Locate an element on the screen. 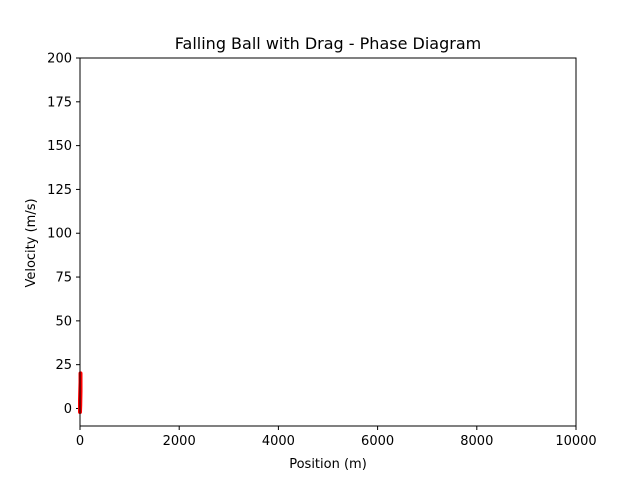  y-tick-label: 125 is located at coordinates (59, 190).